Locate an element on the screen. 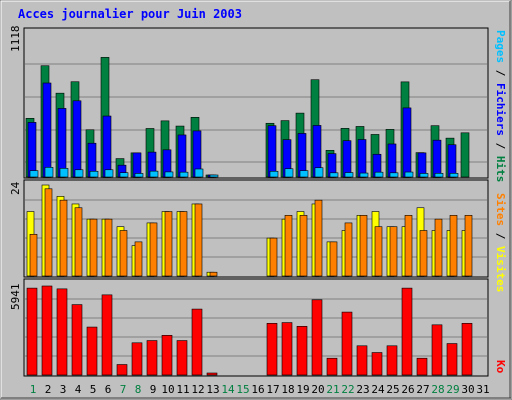 The image size is (512, 400). day-label-23: 23 is located at coordinates (362, 389).